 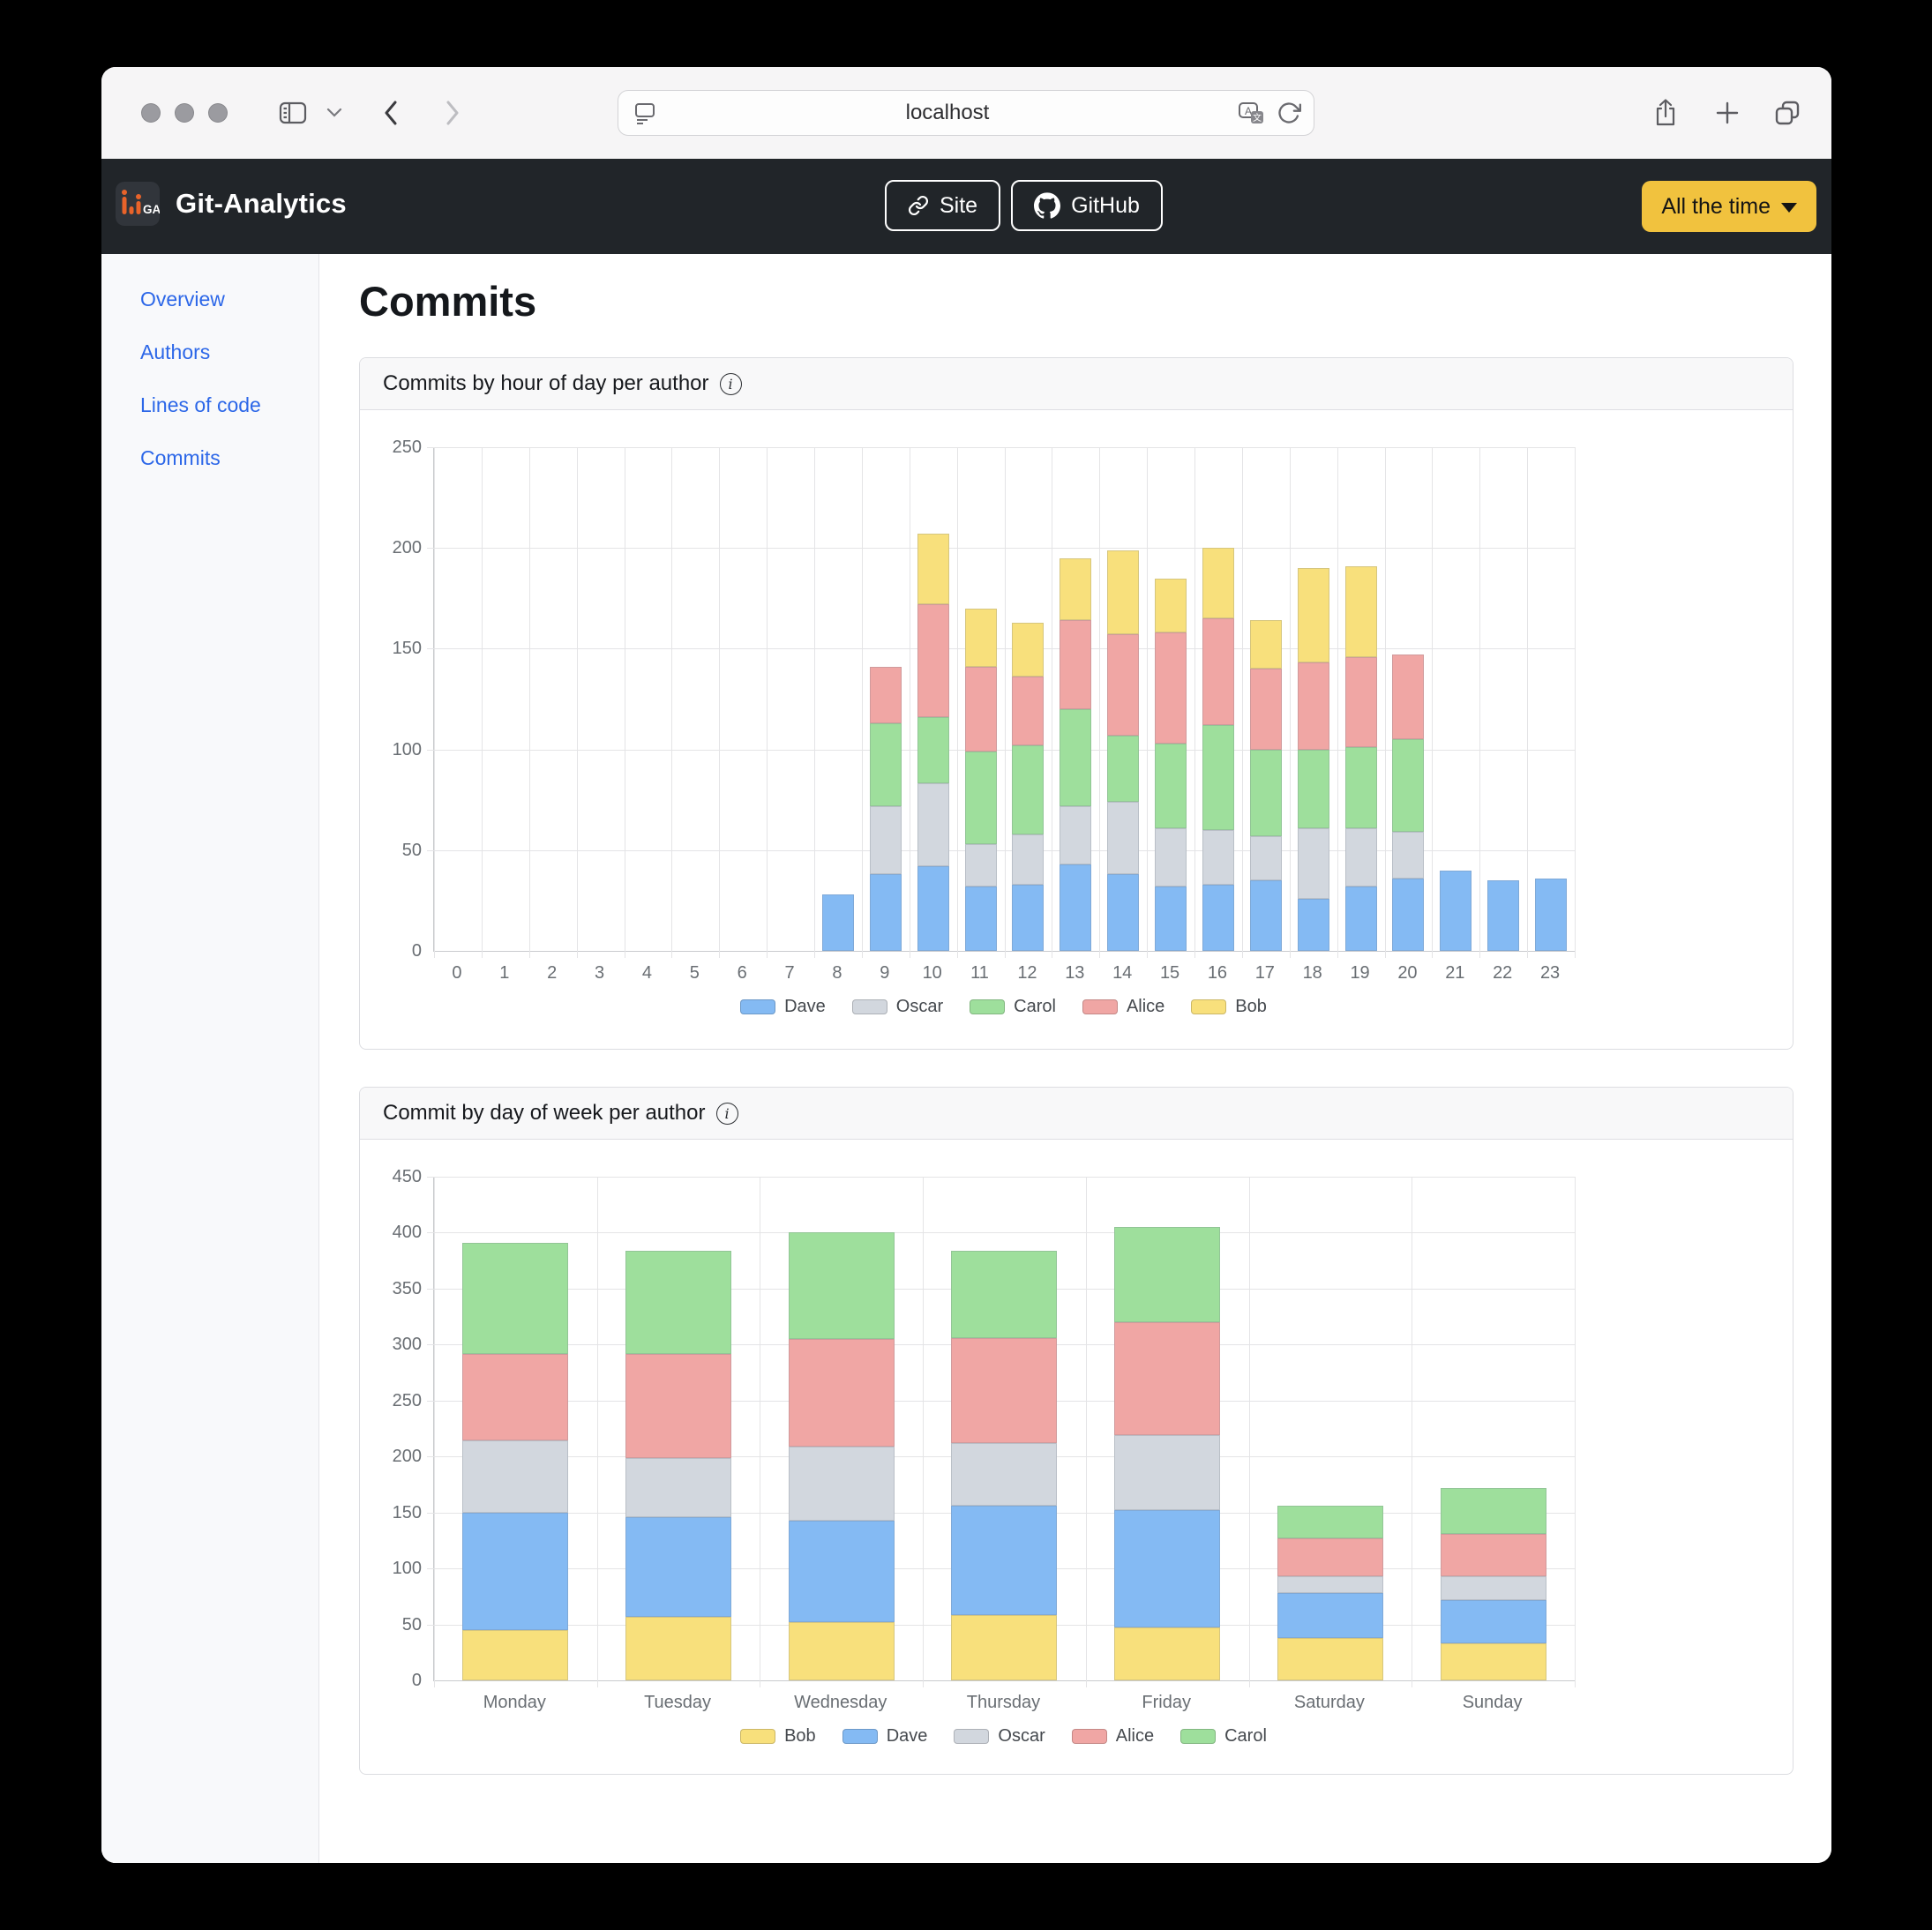 I want to click on share-icon, so click(x=1666, y=113).